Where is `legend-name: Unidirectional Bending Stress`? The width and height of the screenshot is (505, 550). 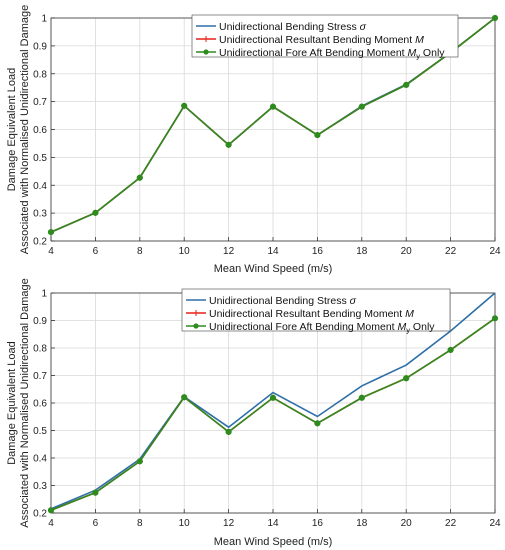
legend-name: Unidirectional Bending Stress is located at coordinates (279, 301).